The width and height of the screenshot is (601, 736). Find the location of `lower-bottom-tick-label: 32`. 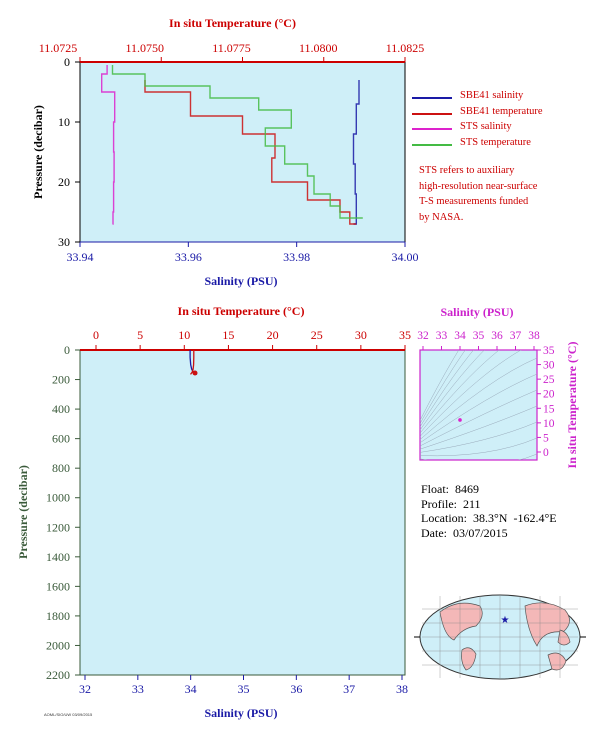

lower-bottom-tick-label: 32 is located at coordinates (85, 689).